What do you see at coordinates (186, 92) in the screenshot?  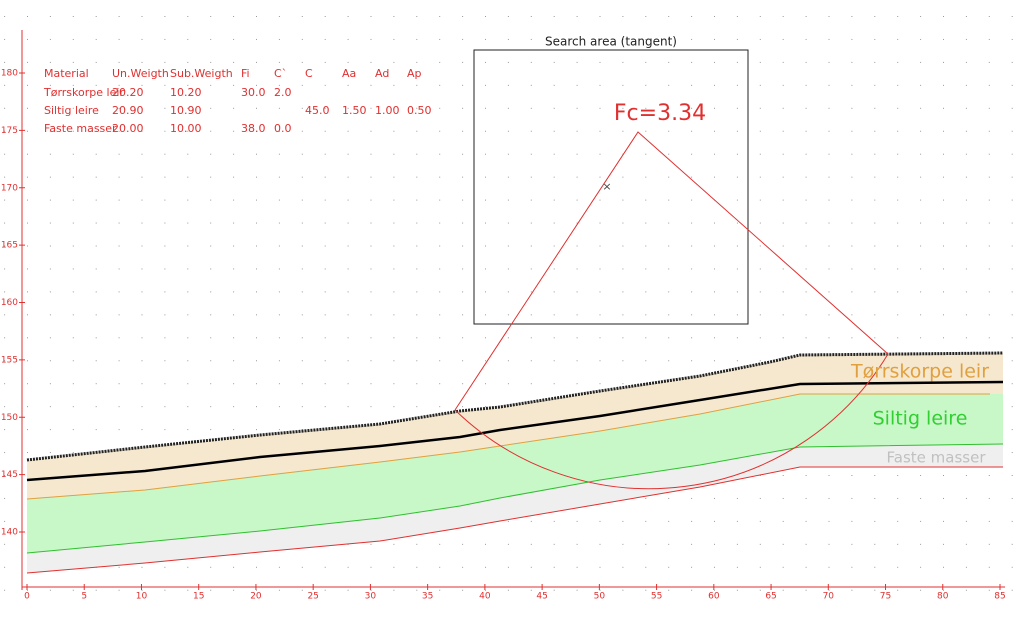 I see `table-cell: 10.20` at bounding box center [186, 92].